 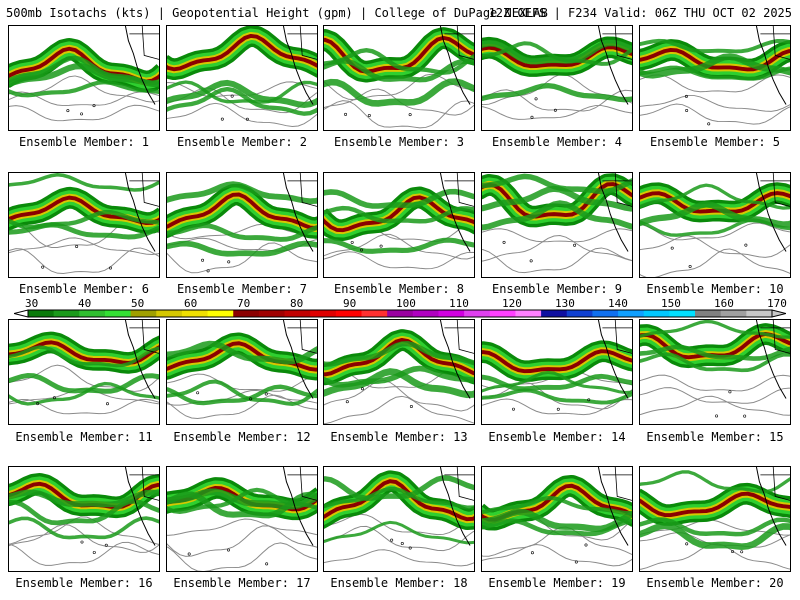 I want to click on colorbar-tick-label: 120, so click(x=512, y=303).